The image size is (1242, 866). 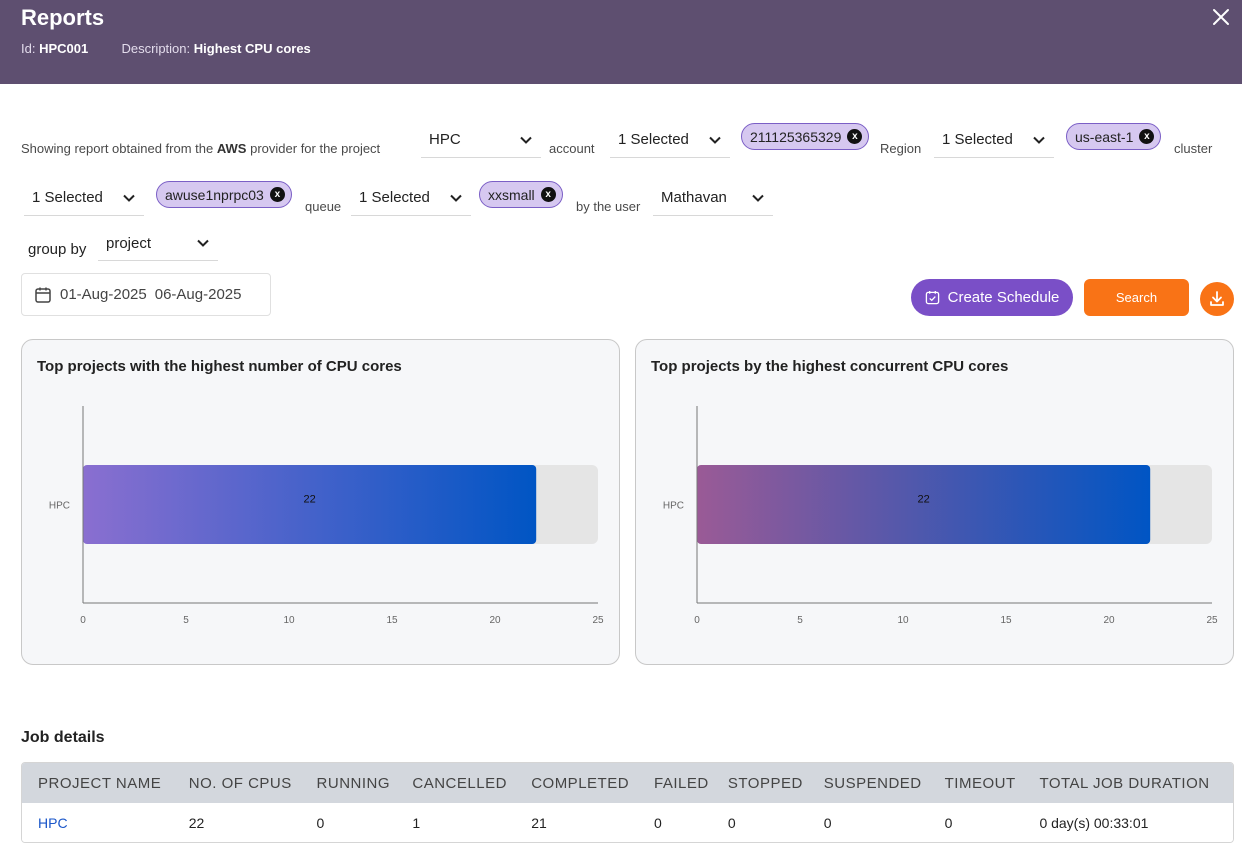 I want to click on calendar-check-icon, so click(x=932, y=297).